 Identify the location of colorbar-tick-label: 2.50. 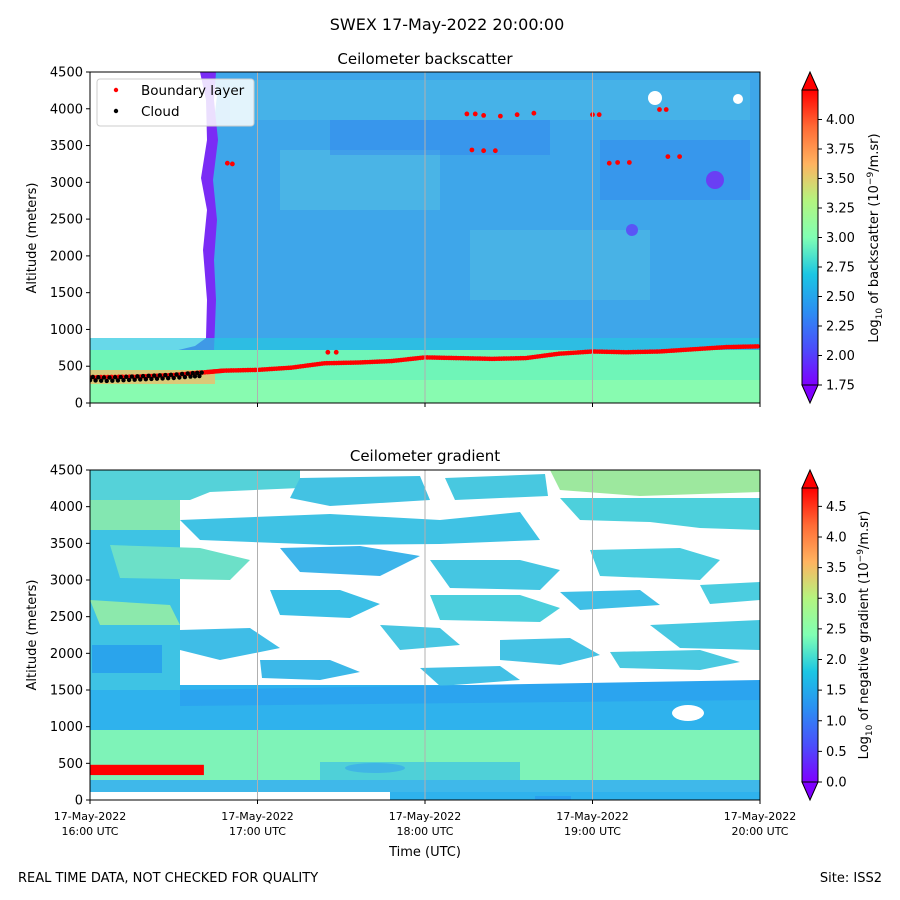
(840, 297).